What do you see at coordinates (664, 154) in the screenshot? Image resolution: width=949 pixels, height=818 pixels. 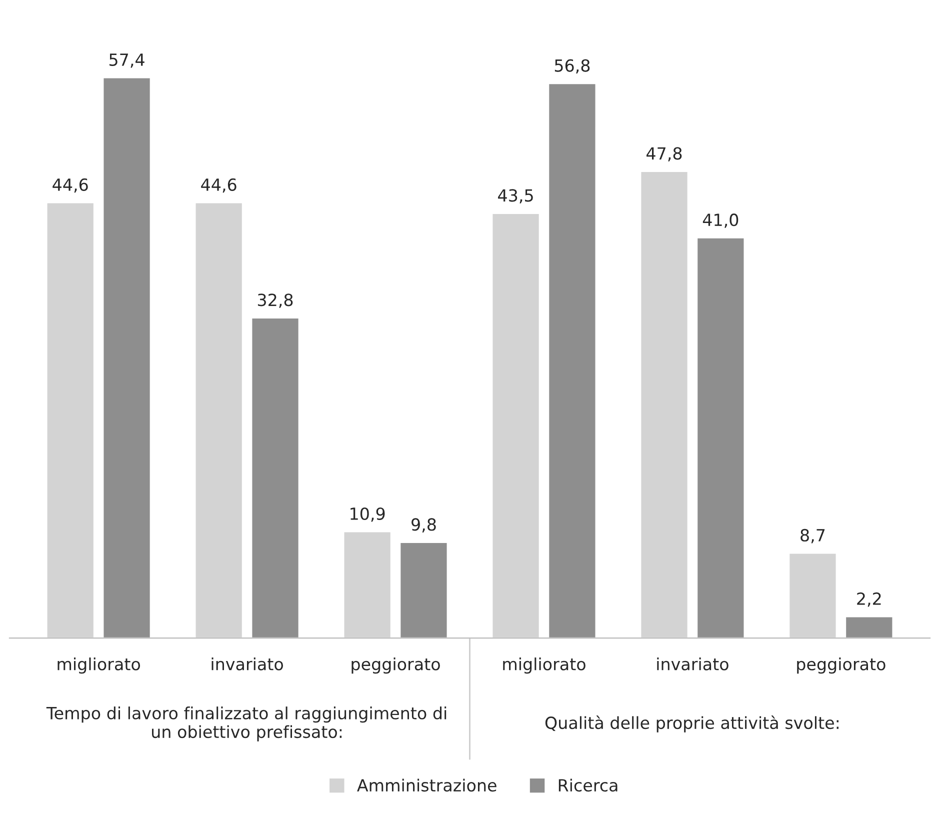 I see `data-label: 47,8` at bounding box center [664, 154].